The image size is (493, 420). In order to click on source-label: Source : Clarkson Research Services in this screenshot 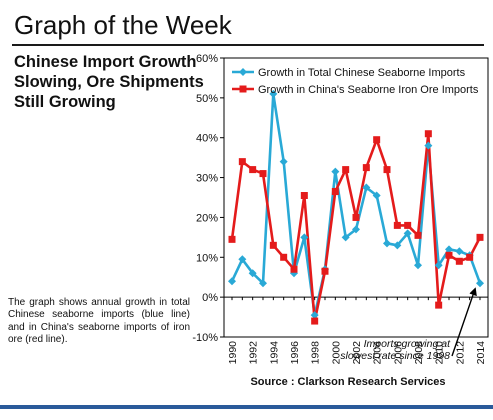, I will do `click(348, 382)`.